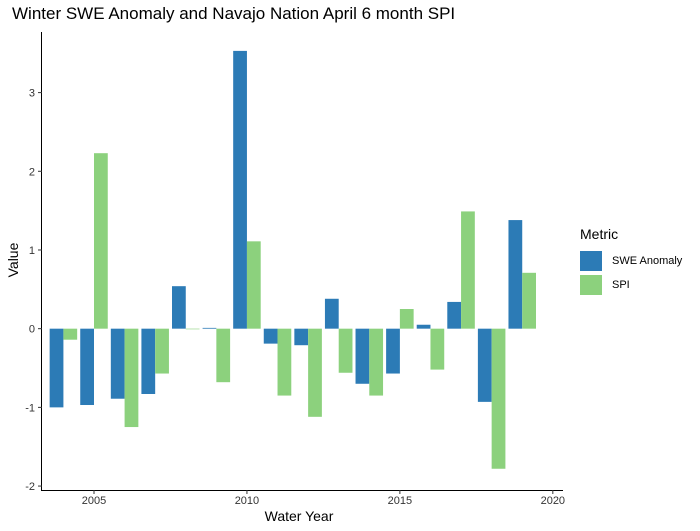  I want to click on y-ticks: -2 -1 0 1 2 3, so click(33, 290).